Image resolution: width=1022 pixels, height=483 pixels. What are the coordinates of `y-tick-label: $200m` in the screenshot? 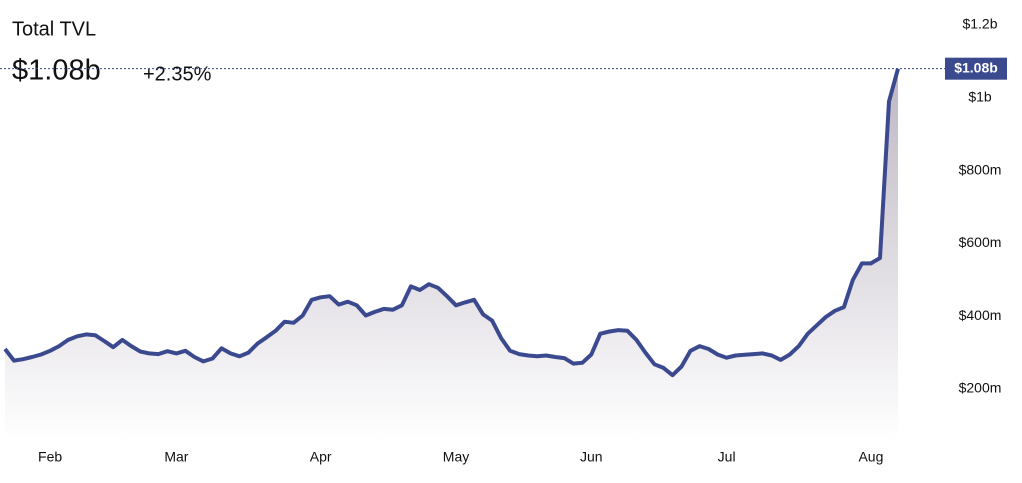 It's located at (980, 388).